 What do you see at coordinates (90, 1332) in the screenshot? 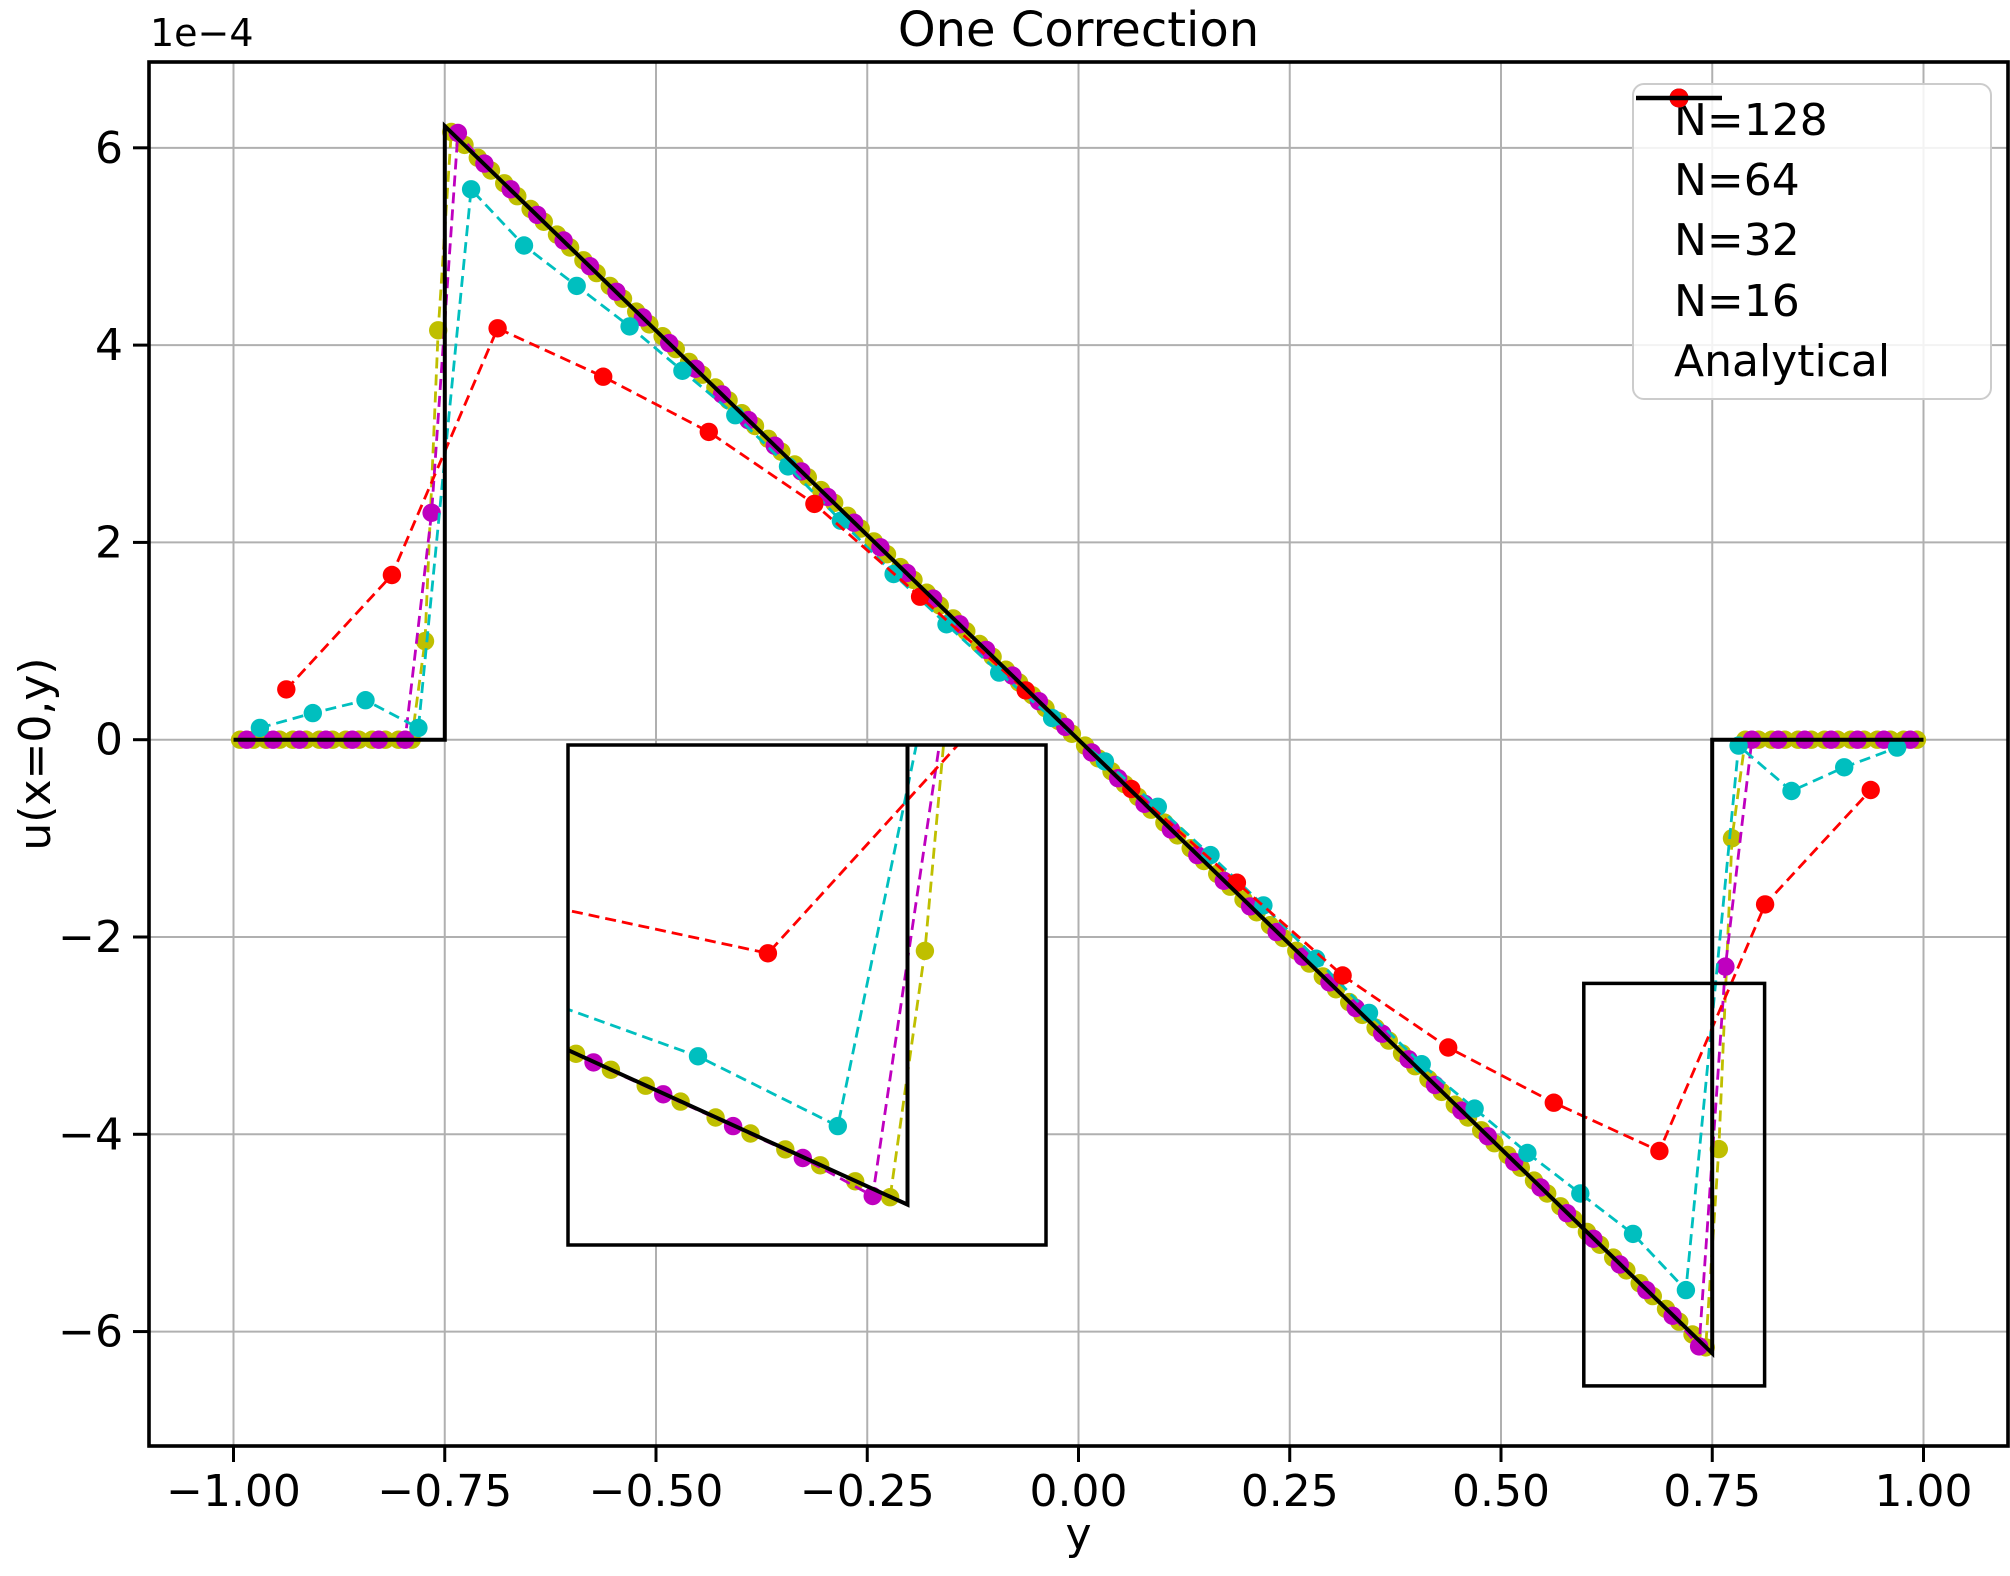
I see `y-tick-label: −6` at bounding box center [90, 1332].